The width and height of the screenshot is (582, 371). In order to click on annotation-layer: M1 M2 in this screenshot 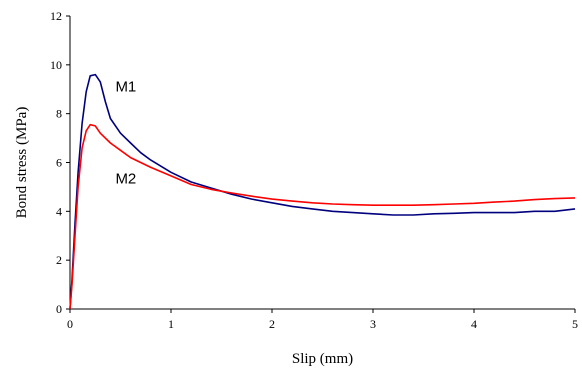, I will do `click(125, 133)`.